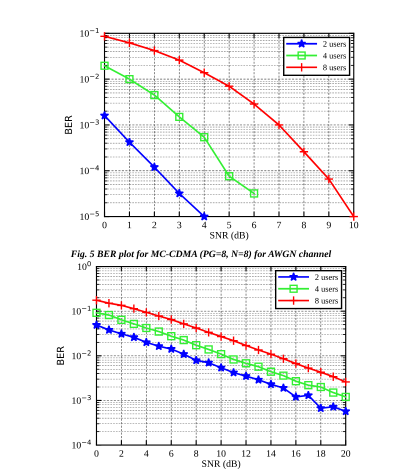 The width and height of the screenshot is (402, 476). I want to click on y-tick-label: 10$^{0}$, so click(84, 265).